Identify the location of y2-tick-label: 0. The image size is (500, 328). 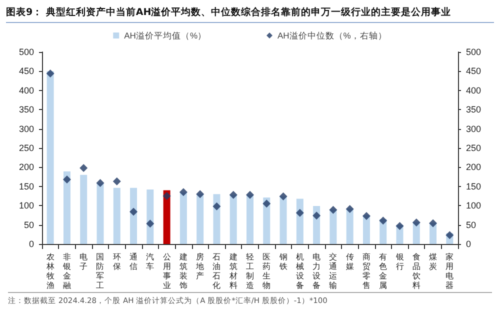
(469, 244).